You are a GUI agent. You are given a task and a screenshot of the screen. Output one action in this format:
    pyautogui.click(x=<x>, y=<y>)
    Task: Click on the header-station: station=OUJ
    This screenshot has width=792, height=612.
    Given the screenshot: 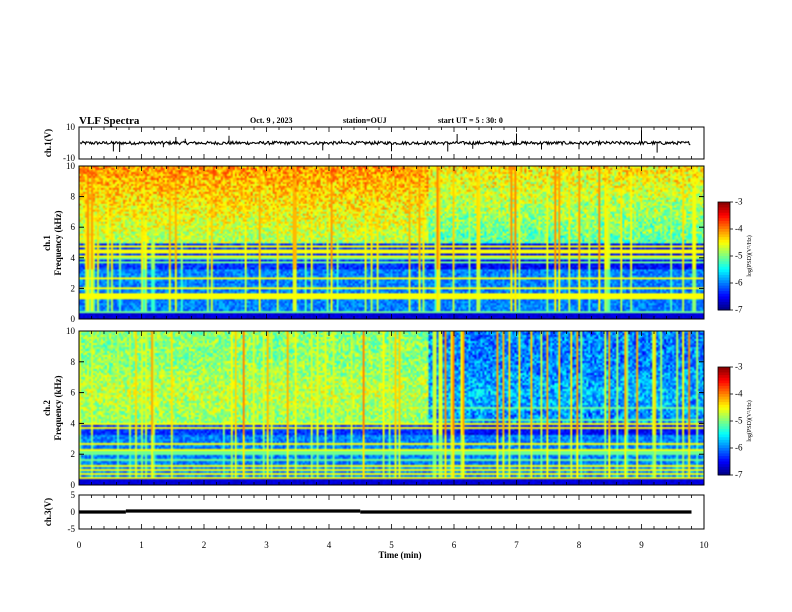 What is the action you would take?
    pyautogui.click(x=365, y=120)
    